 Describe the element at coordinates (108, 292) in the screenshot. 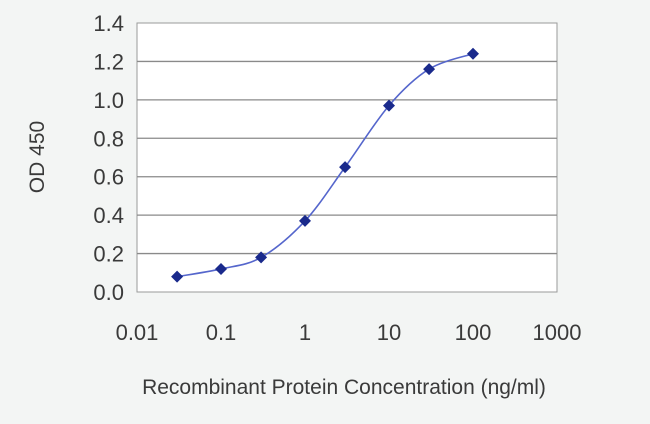

I see `y-tick-label: 0.0` at that location.